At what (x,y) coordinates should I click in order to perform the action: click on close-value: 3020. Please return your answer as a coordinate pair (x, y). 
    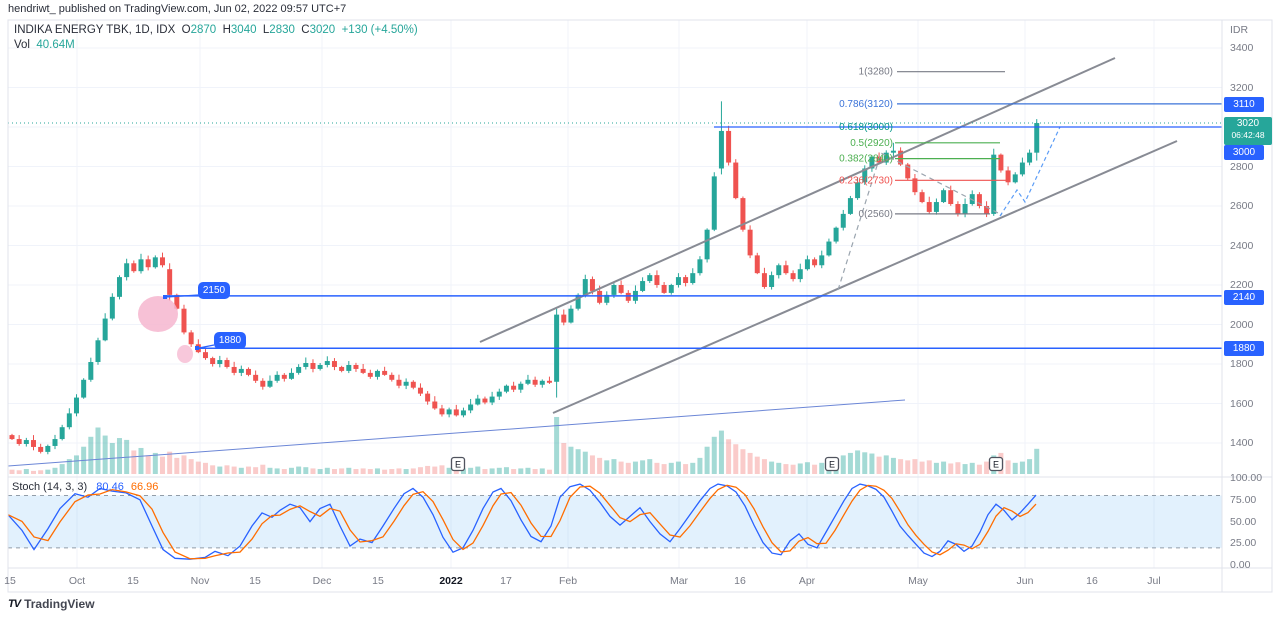
    Looking at the image, I should click on (322, 30).